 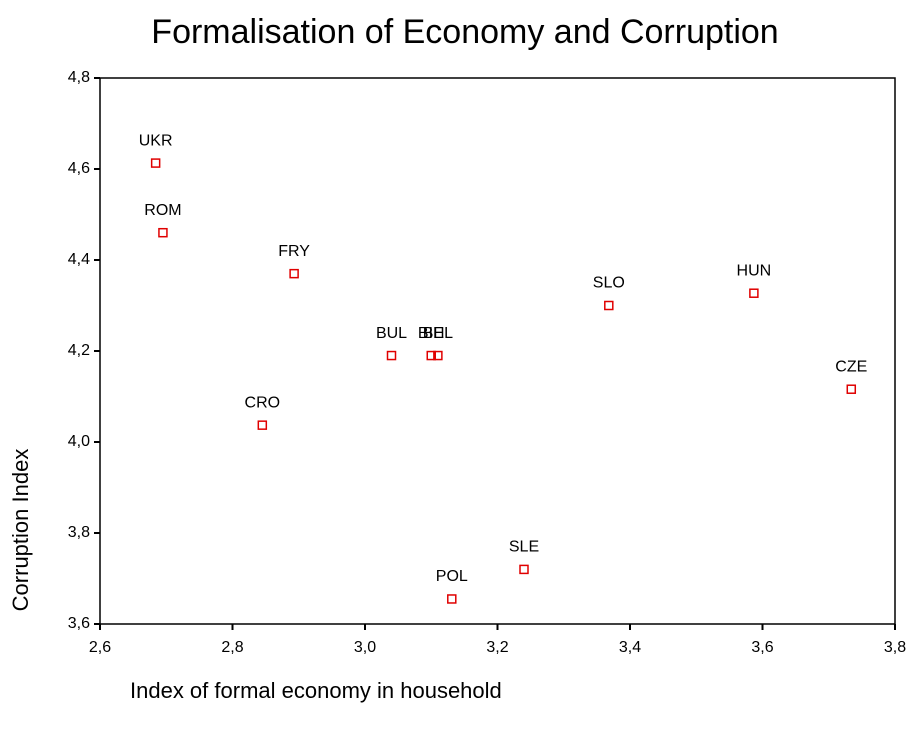 What do you see at coordinates (609, 283) in the screenshot?
I see `point-label: SLO` at bounding box center [609, 283].